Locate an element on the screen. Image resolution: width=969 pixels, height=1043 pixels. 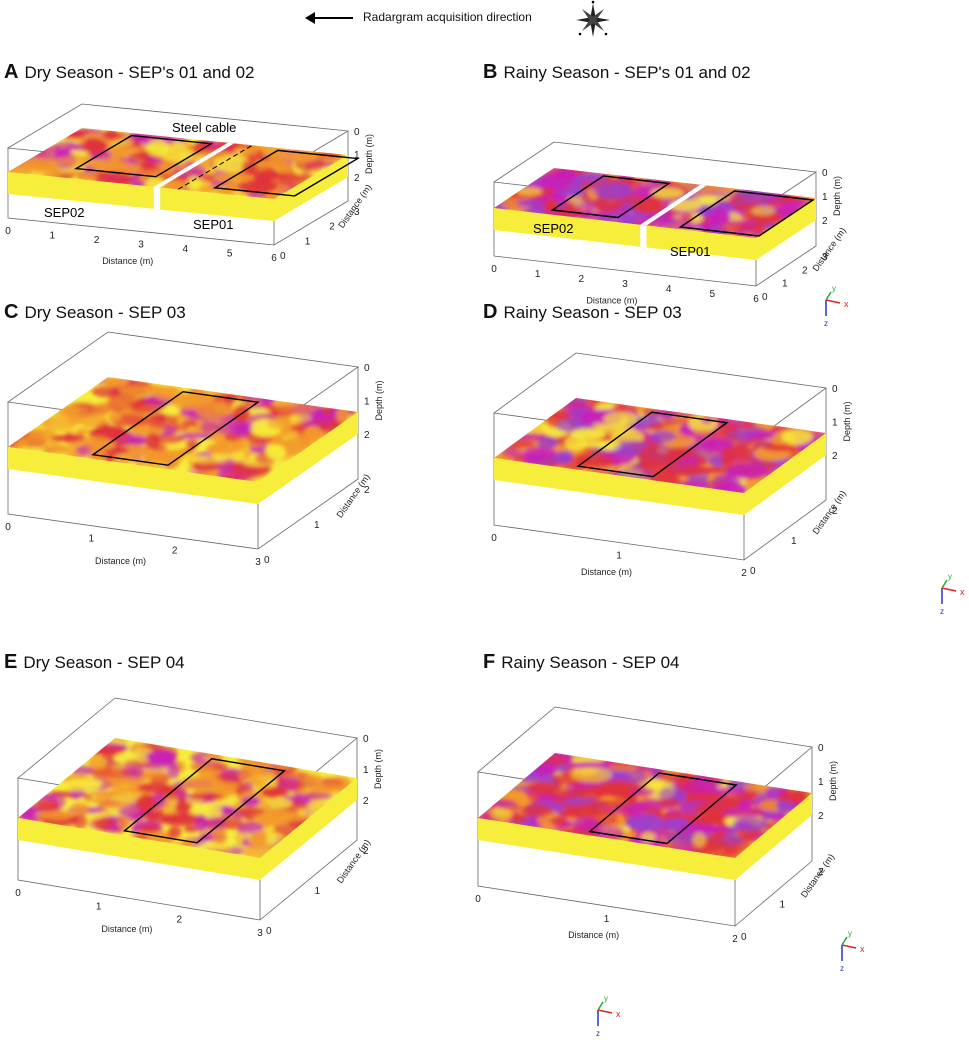
panel-c-title: C Dry Season - SEP 03 is located at coordinates (95, 312).